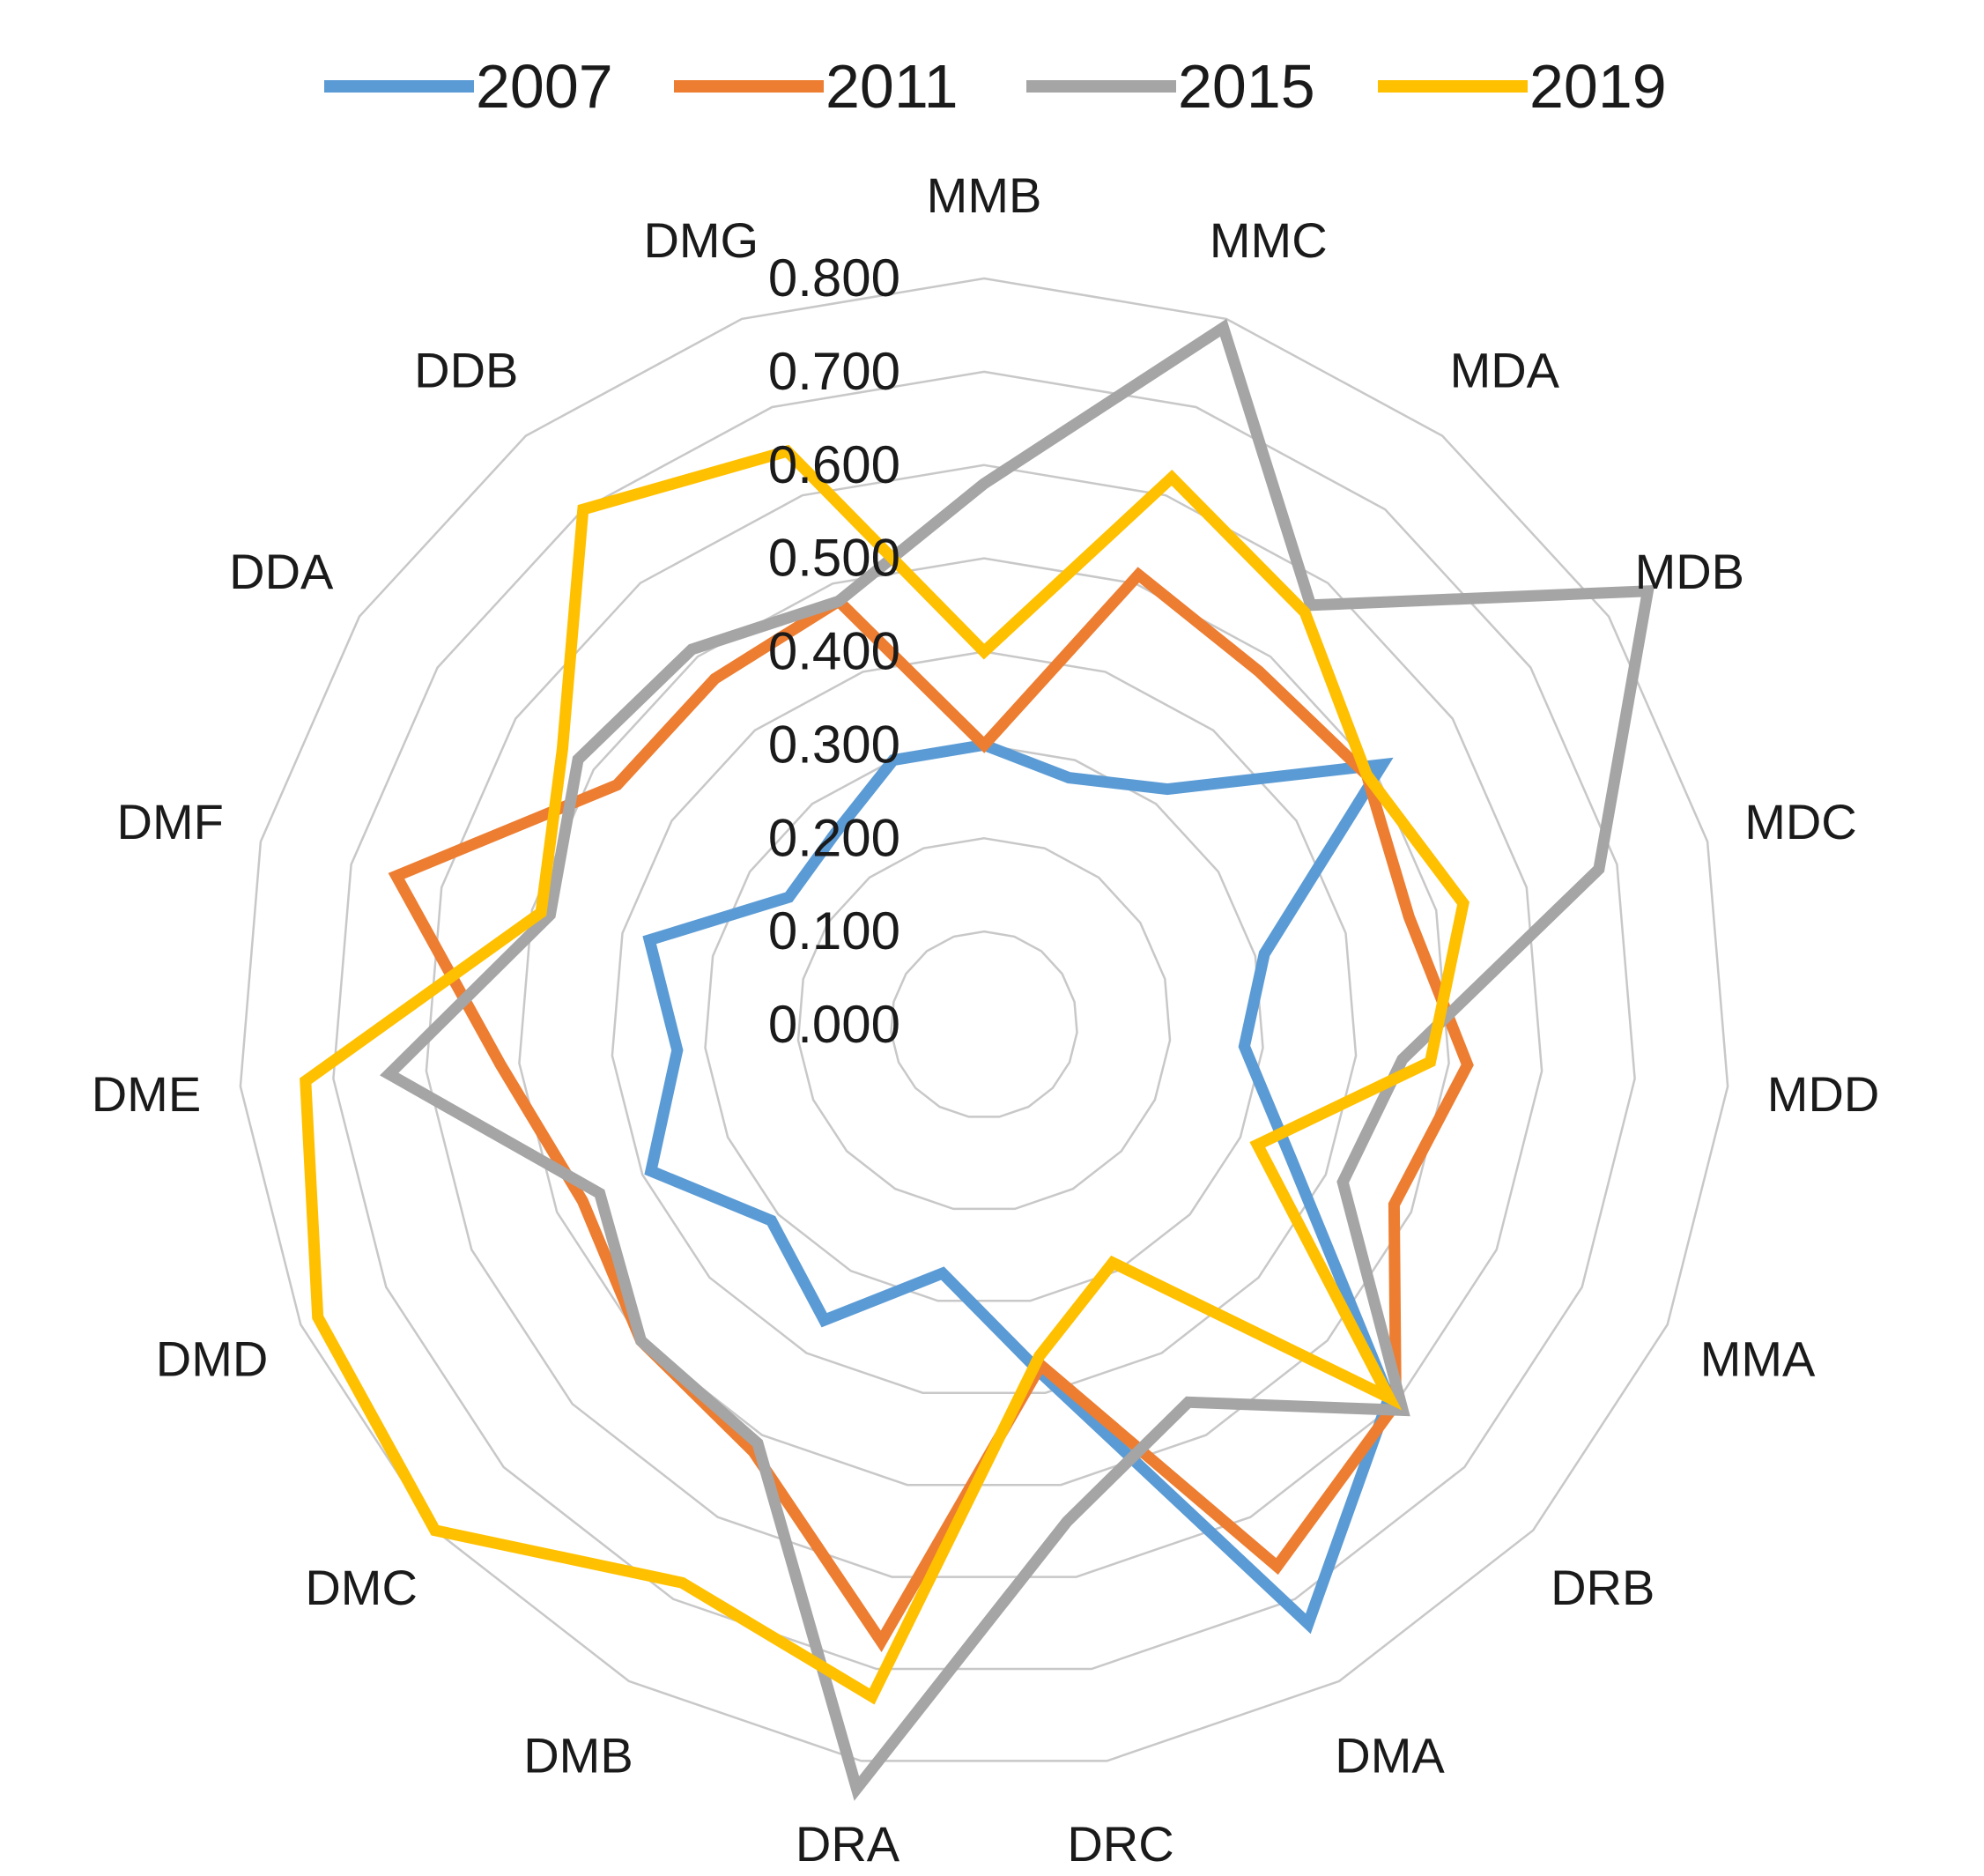  Describe the element at coordinates (984, 195) in the screenshot. I see `category-label-mmb: MMB` at that location.